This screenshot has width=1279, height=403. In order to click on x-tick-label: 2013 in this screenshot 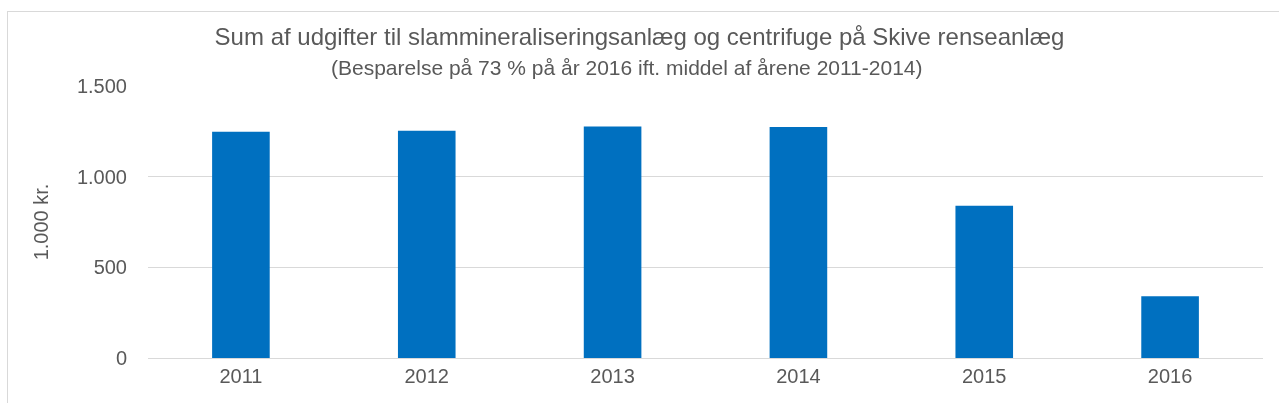, I will do `click(612, 376)`.